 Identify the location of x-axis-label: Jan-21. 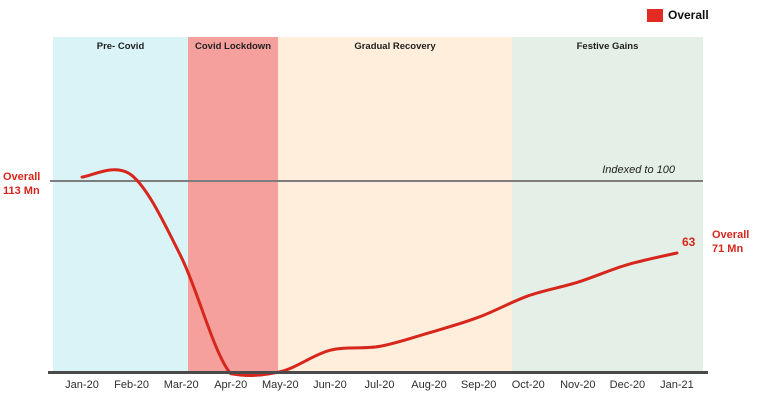
(677, 385).